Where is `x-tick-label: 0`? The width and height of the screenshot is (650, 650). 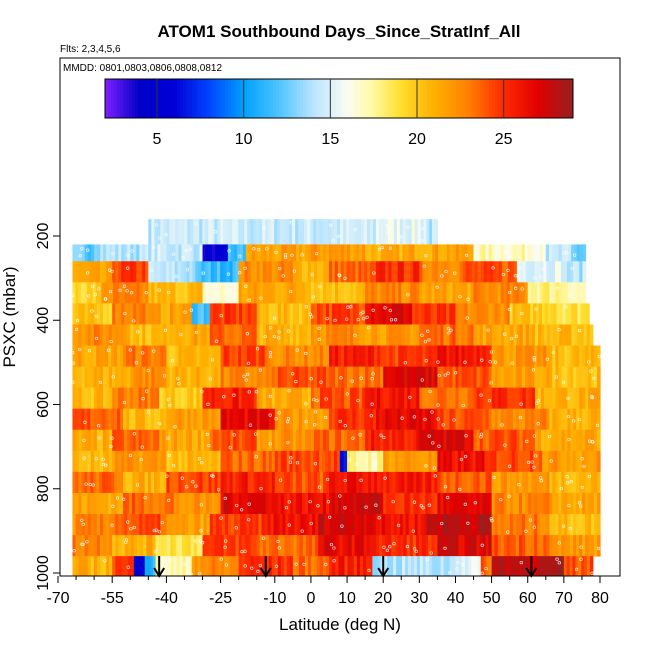
x-tick-label: 0 is located at coordinates (310, 598).